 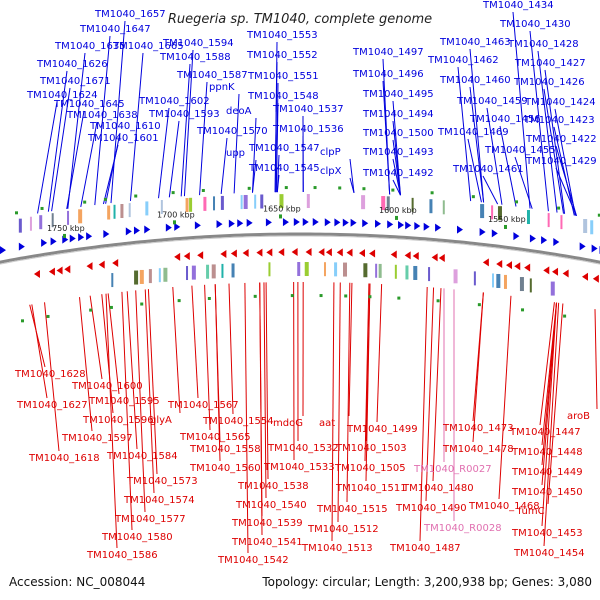 What do you see at coordinates (438, 488) in the screenshot?
I see `bottom-gene-label: TM1040_1480` at bounding box center [438, 488].